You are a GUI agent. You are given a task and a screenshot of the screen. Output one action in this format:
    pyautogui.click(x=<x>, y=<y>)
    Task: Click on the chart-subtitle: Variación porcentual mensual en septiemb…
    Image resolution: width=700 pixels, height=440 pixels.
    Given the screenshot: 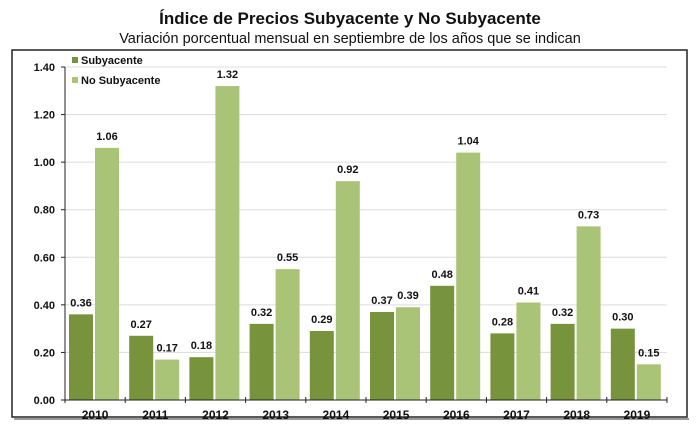 What is the action you would take?
    pyautogui.click(x=350, y=39)
    